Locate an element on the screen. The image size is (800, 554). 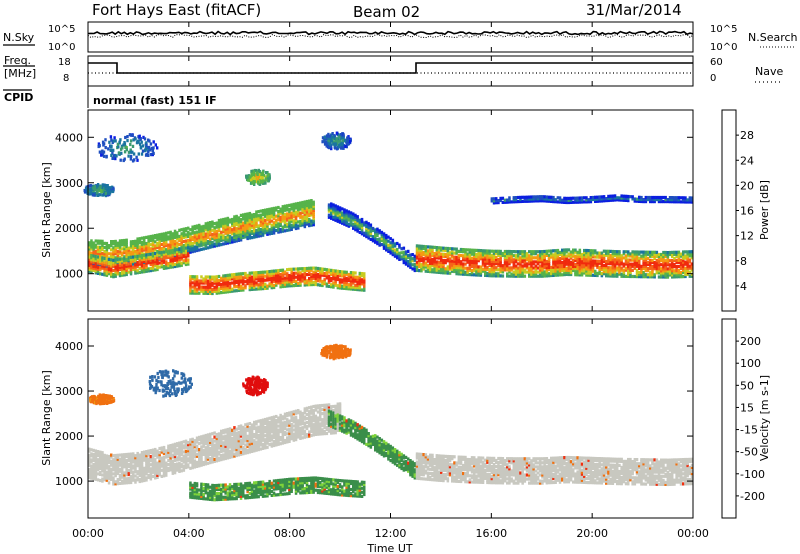
patch-morning-far-cell is located at coordinates (249, 180).